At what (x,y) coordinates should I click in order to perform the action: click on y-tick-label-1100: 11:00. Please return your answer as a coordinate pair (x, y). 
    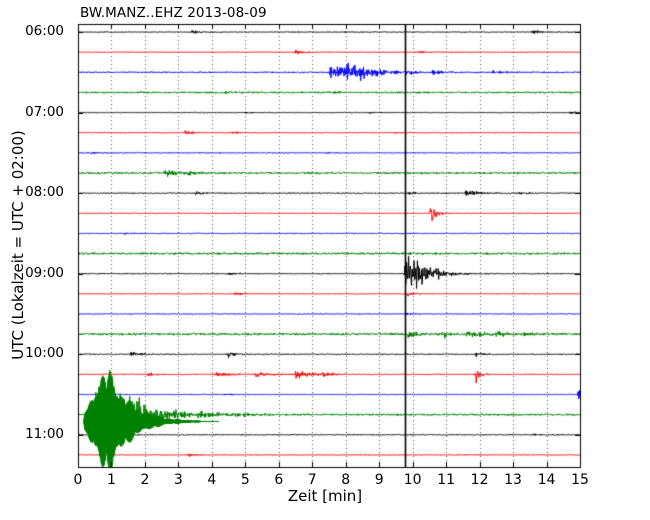
    Looking at the image, I should click on (44, 433).